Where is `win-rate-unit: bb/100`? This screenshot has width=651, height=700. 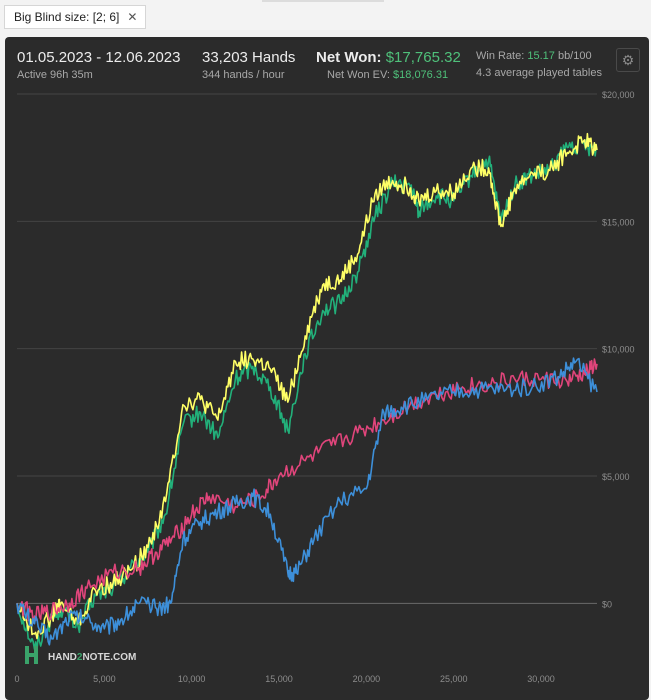 win-rate-unit: bb/100 is located at coordinates (573, 56).